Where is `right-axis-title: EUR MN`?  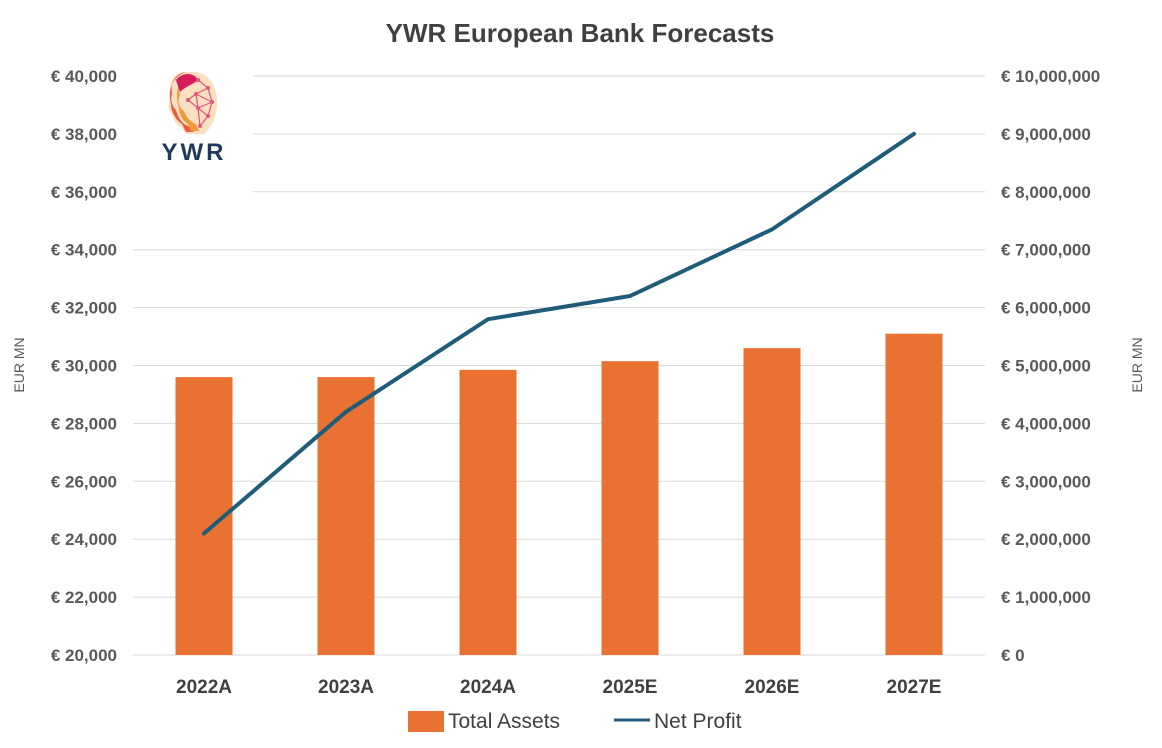 right-axis-title: EUR MN is located at coordinates (1137, 364).